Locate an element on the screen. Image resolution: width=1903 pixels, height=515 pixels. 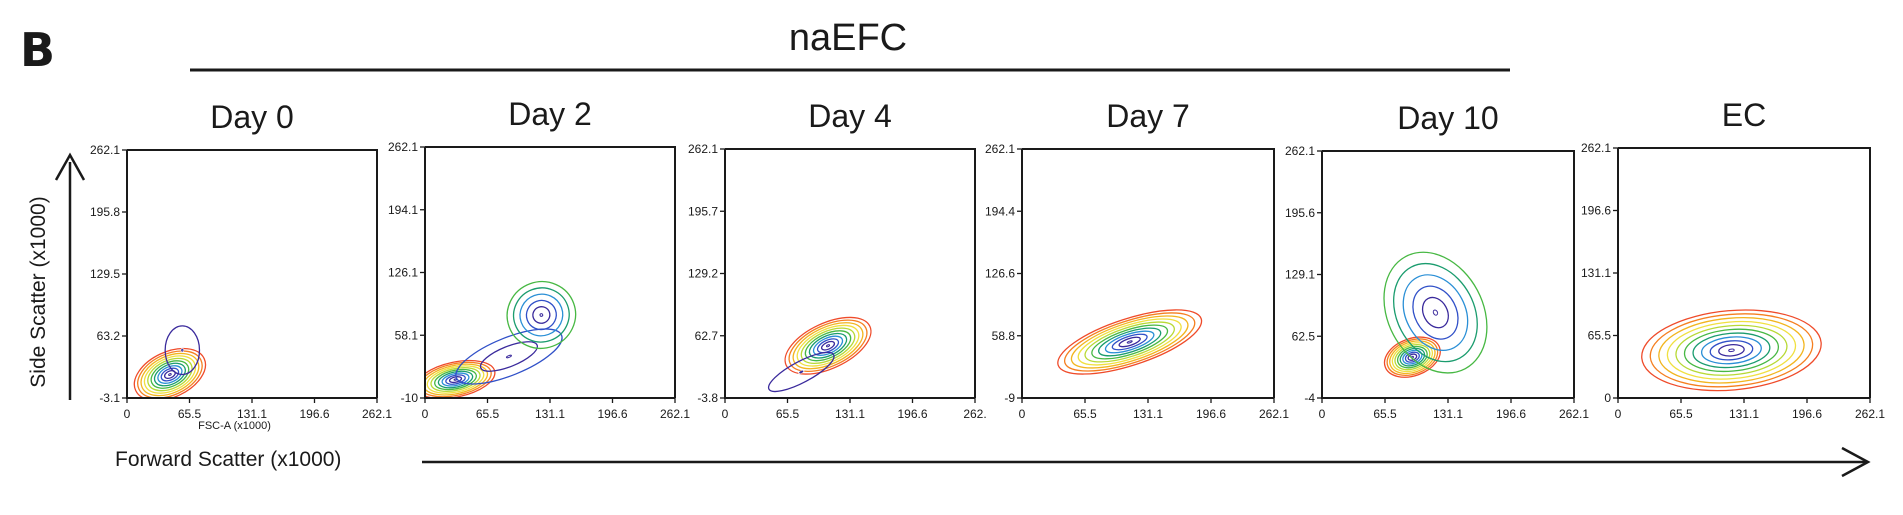
plot-title: Day 2 is located at coordinates (550, 114).